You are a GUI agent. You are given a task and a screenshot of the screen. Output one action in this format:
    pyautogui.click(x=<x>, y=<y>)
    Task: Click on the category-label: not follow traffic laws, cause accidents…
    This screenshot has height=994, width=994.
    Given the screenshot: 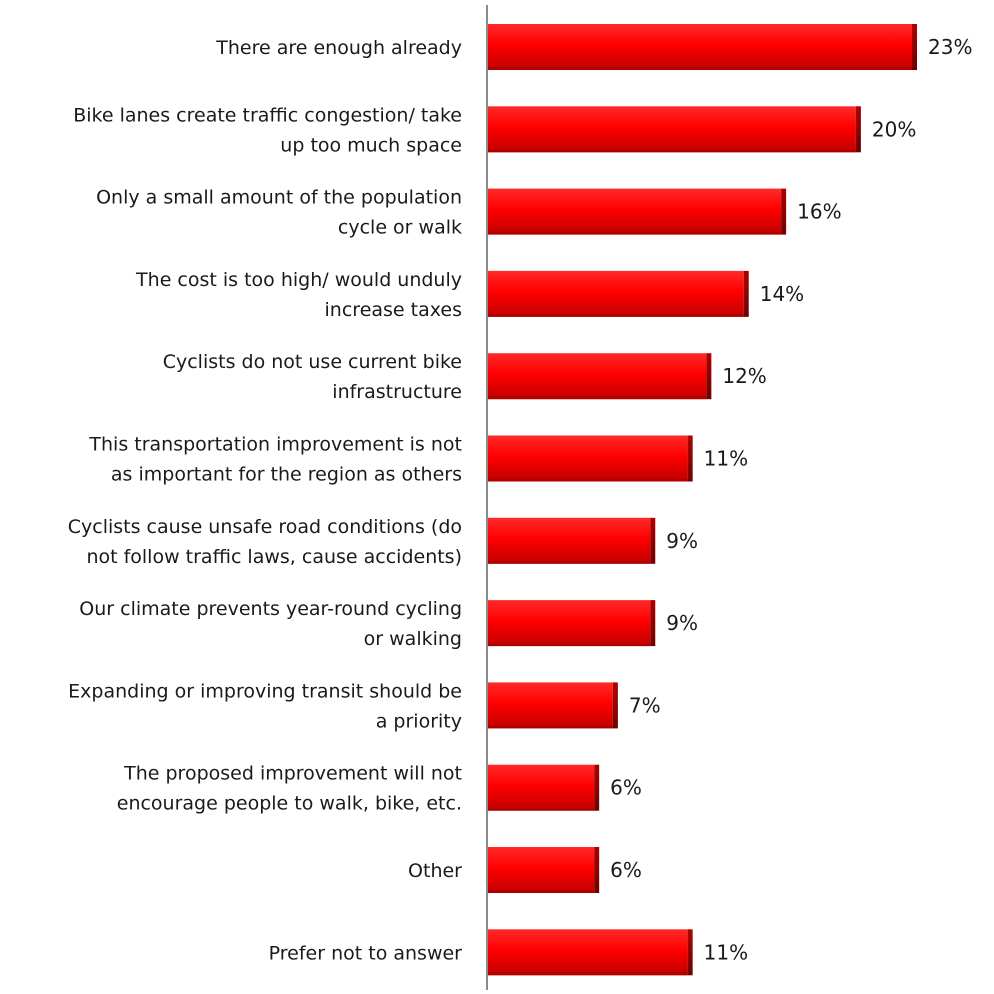 What is the action you would take?
    pyautogui.click(x=274, y=557)
    